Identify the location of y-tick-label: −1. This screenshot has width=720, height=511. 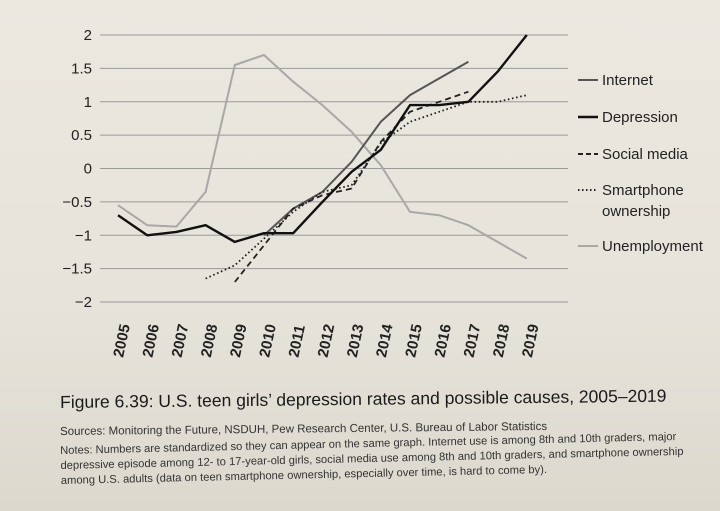
(83, 235).